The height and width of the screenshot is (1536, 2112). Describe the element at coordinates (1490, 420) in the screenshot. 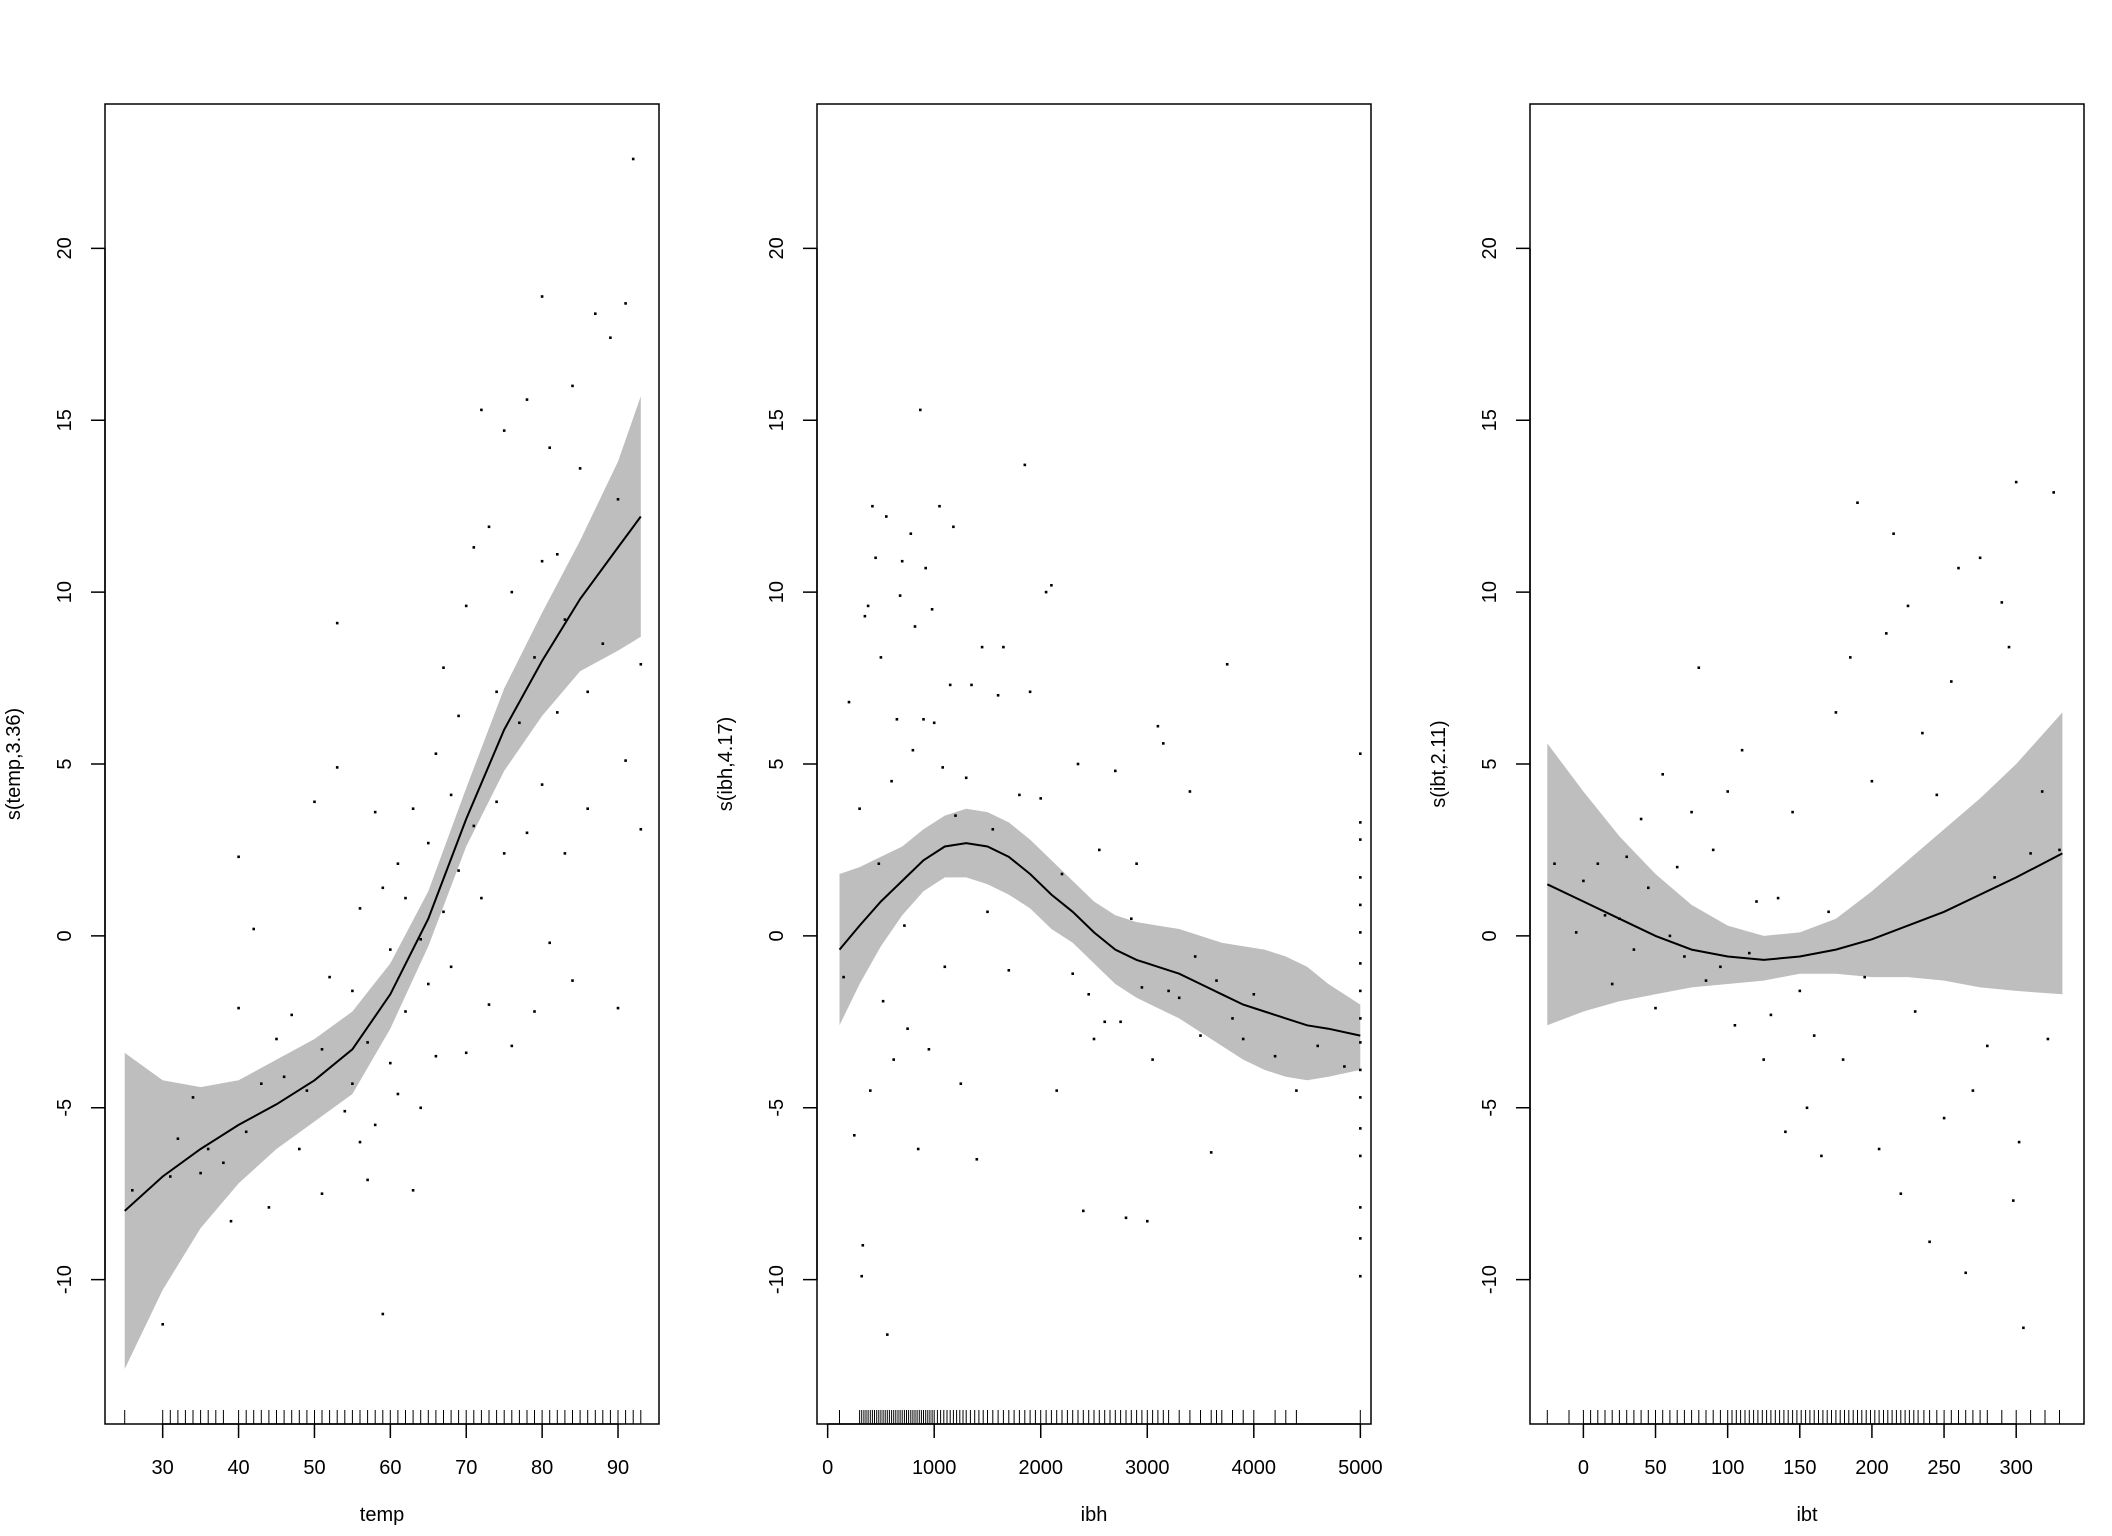

I see `y-tick-label: 15` at that location.